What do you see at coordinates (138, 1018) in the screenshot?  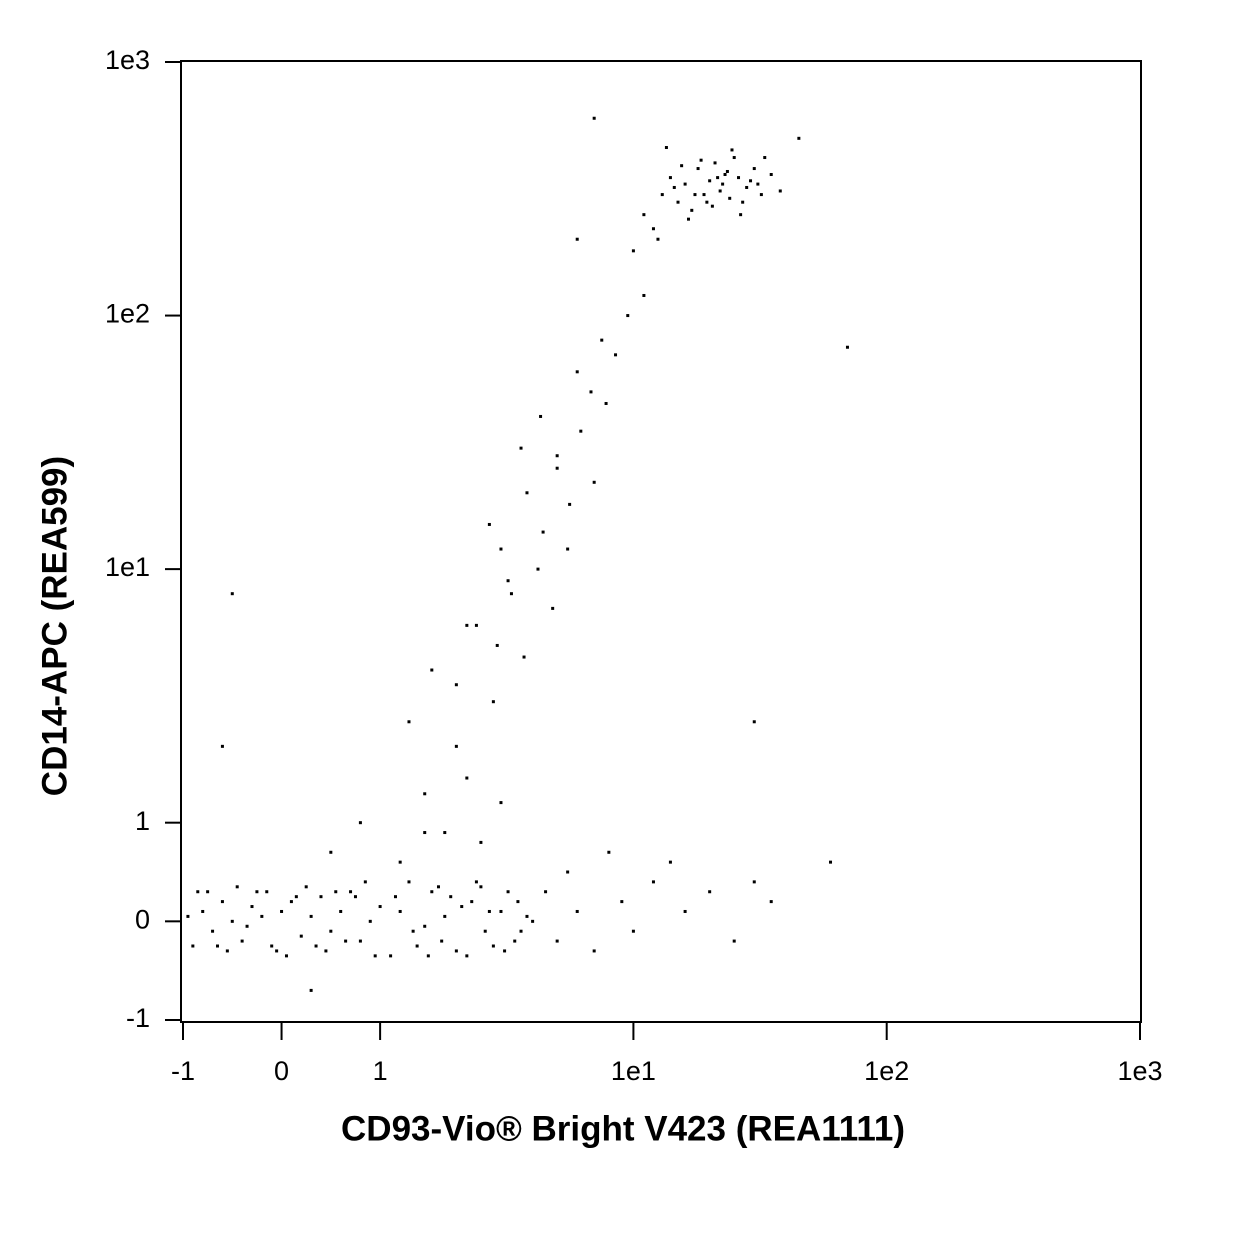 I see `y-tick-label: -1` at bounding box center [138, 1018].